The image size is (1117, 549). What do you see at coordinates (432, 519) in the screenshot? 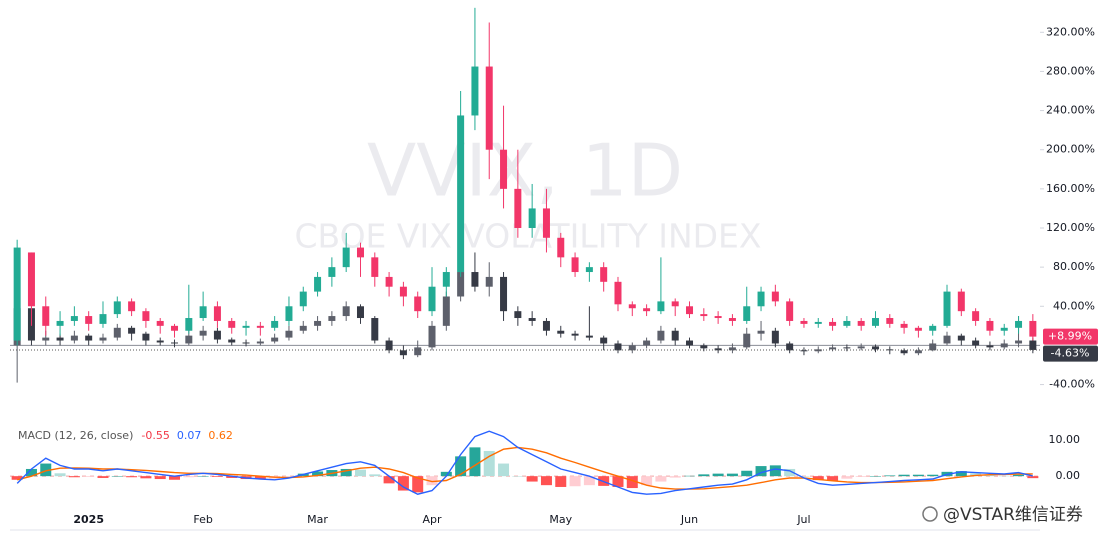
I see `x-tick-label: Apr` at bounding box center [432, 519].